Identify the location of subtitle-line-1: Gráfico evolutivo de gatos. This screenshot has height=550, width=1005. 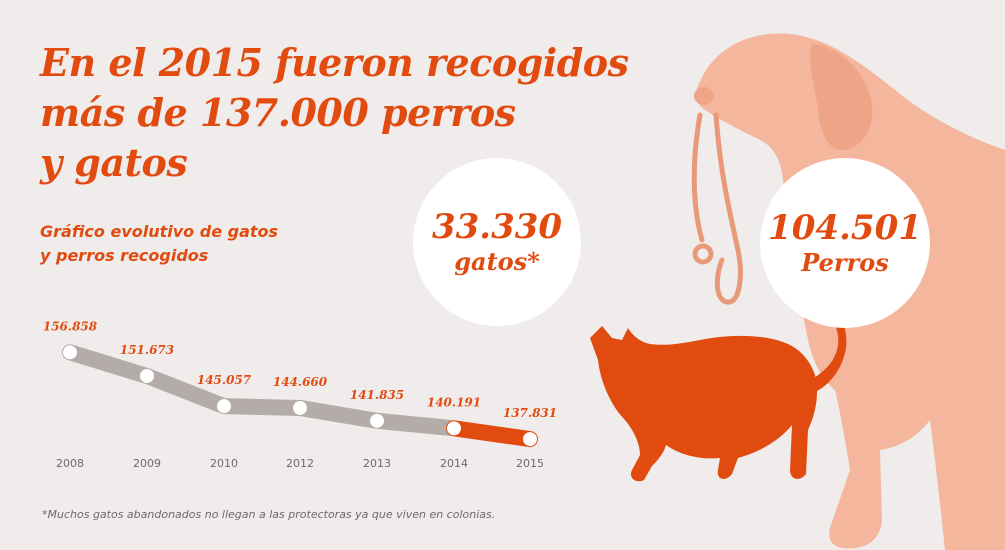
(159, 231).